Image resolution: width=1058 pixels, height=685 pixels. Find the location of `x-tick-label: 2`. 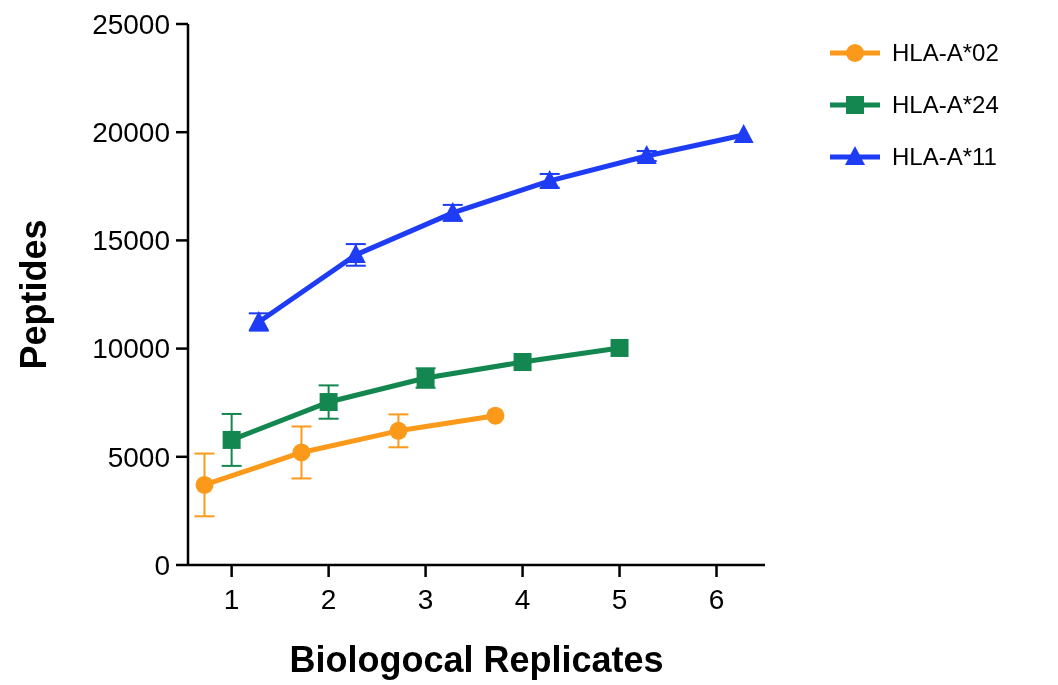

x-tick-label: 2 is located at coordinates (328, 599).